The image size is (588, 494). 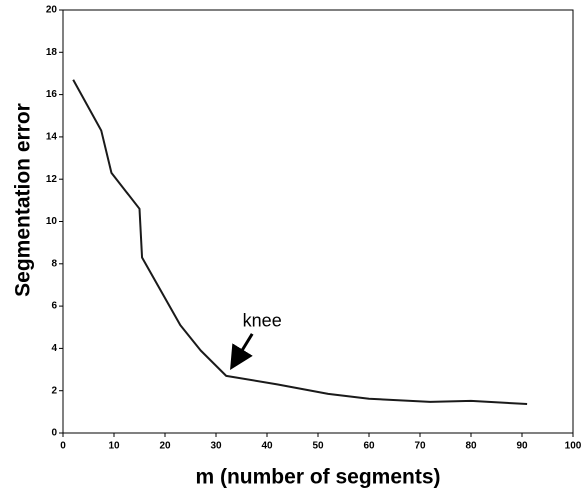 What do you see at coordinates (573, 446) in the screenshot?
I see `x-tick-label: 100` at bounding box center [573, 446].